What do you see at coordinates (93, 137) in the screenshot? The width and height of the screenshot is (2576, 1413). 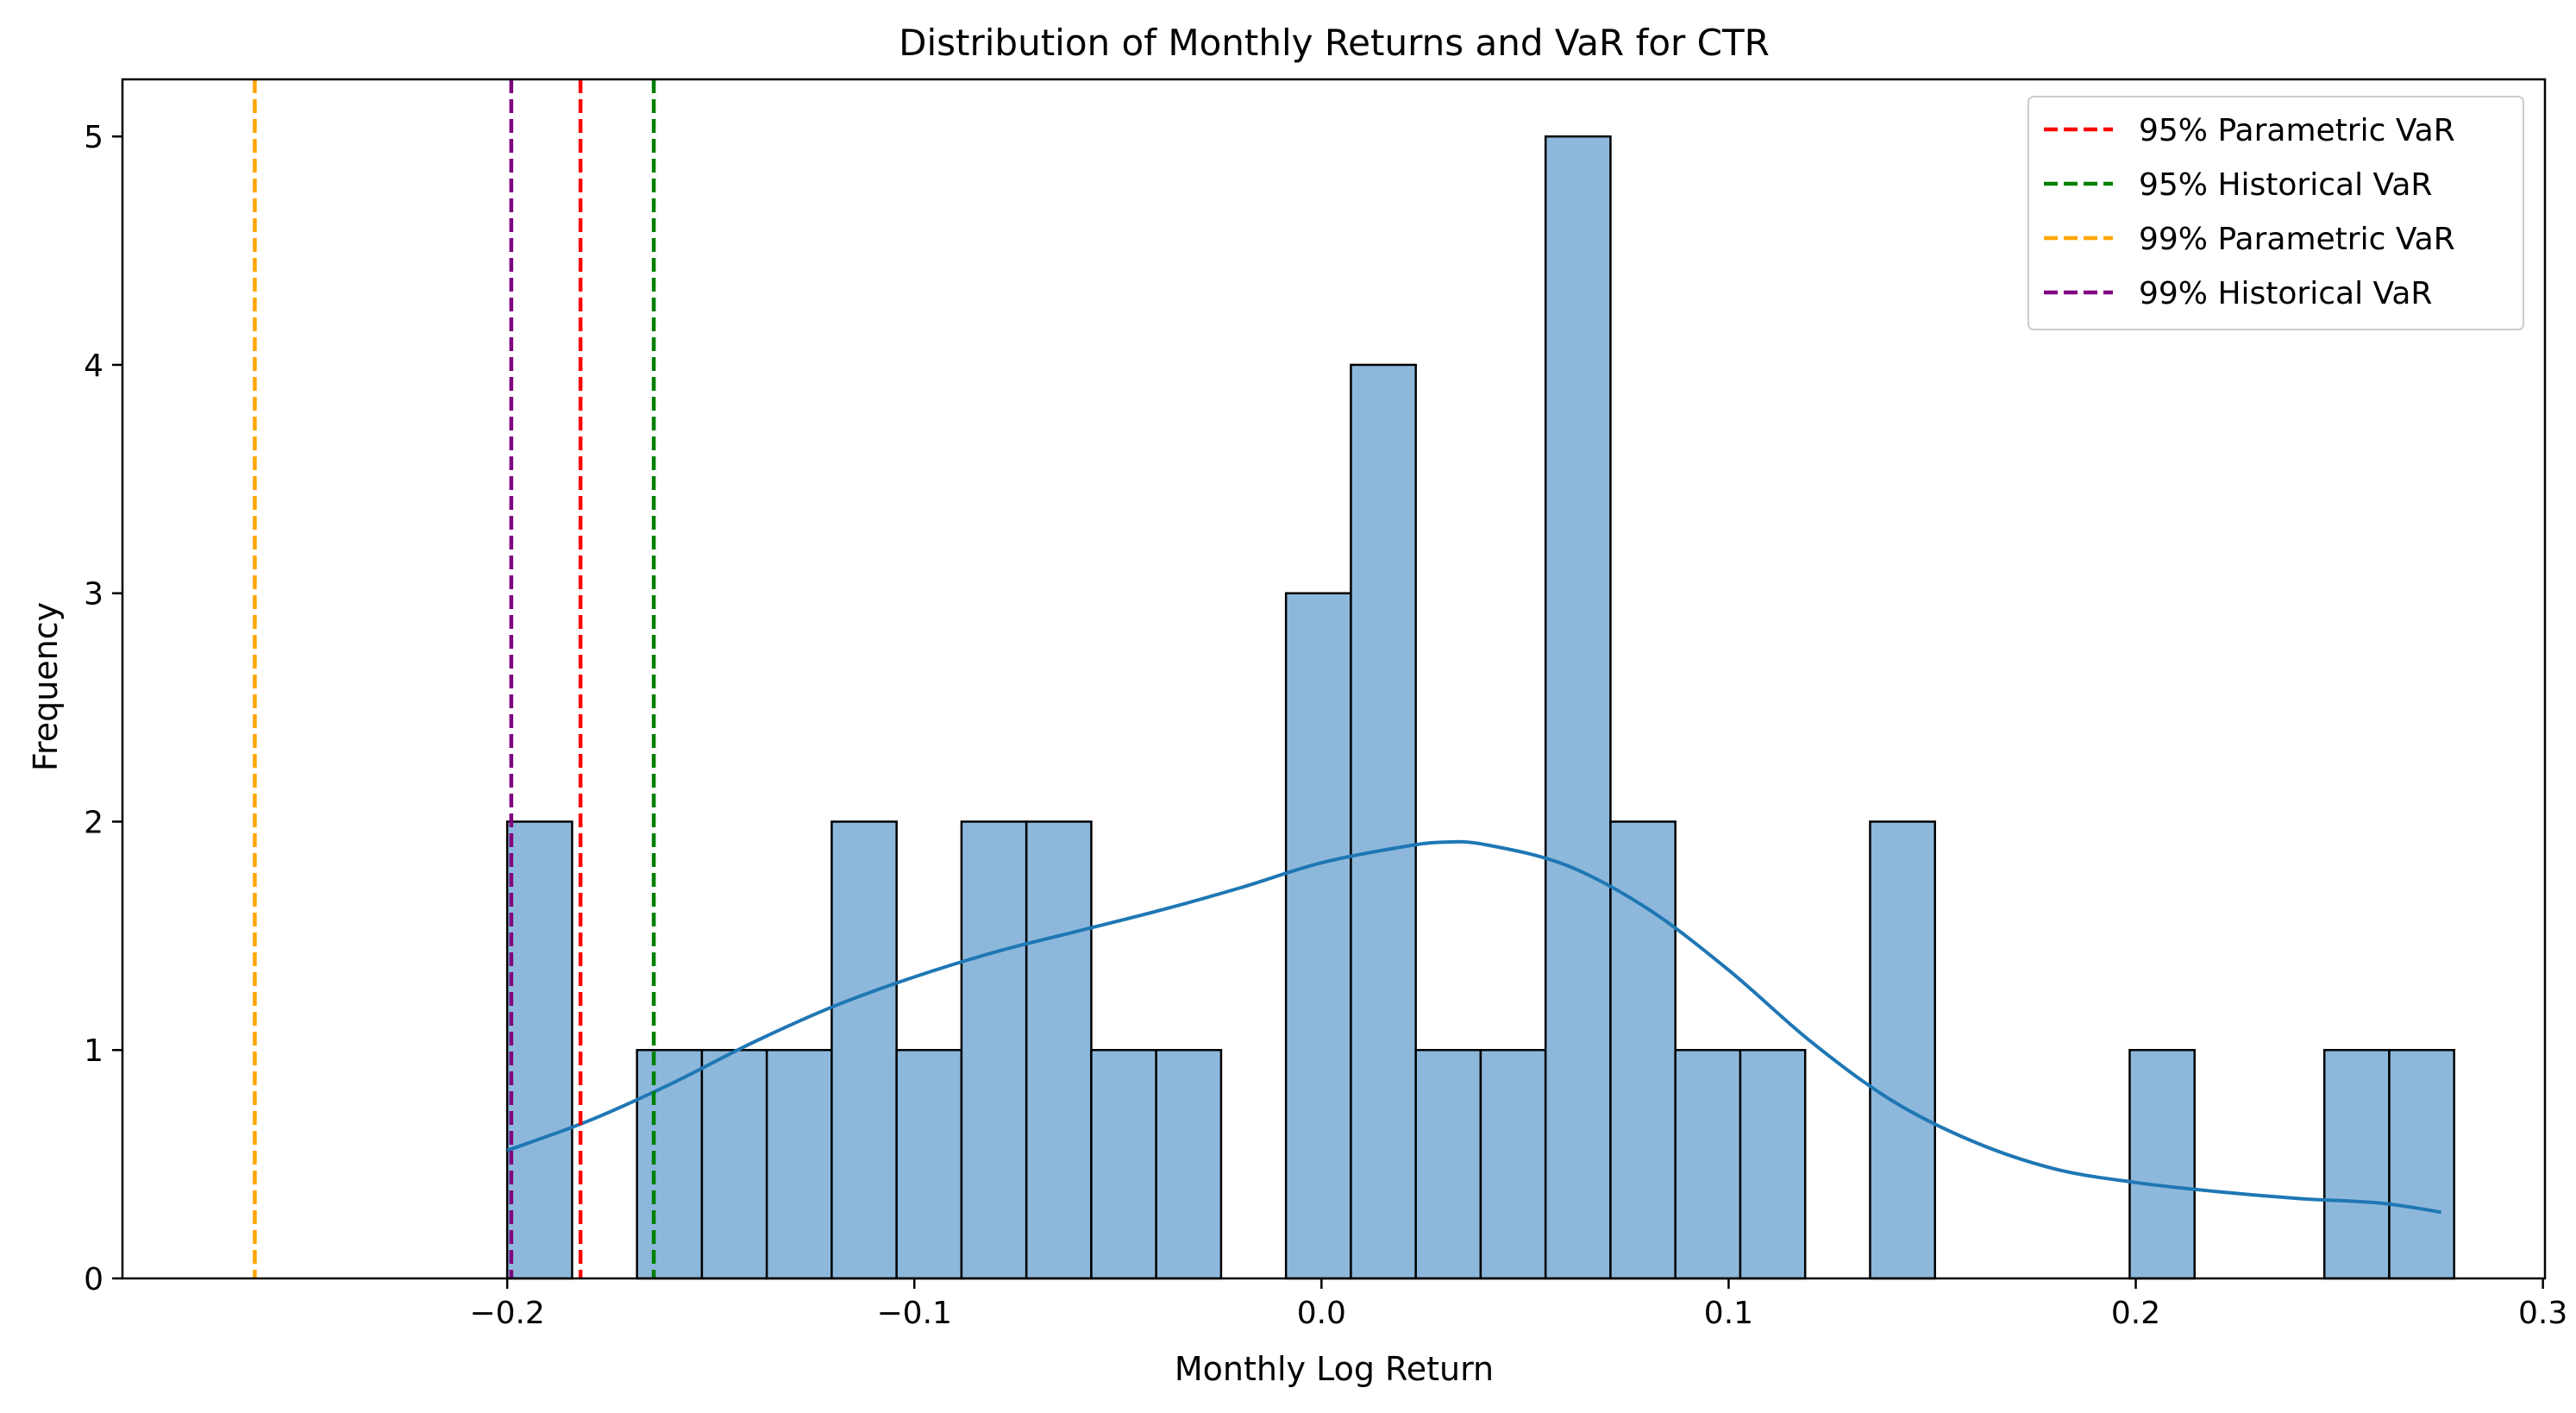 I see `y-tick-label: 5` at bounding box center [93, 137].